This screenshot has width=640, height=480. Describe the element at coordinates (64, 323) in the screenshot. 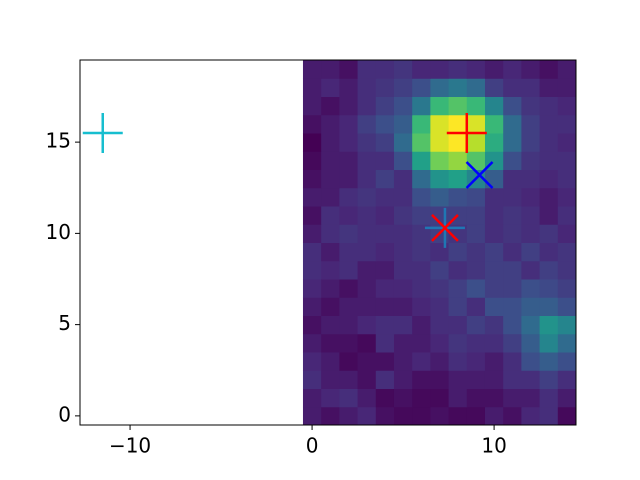

I see `y-tick-label: 5` at that location.